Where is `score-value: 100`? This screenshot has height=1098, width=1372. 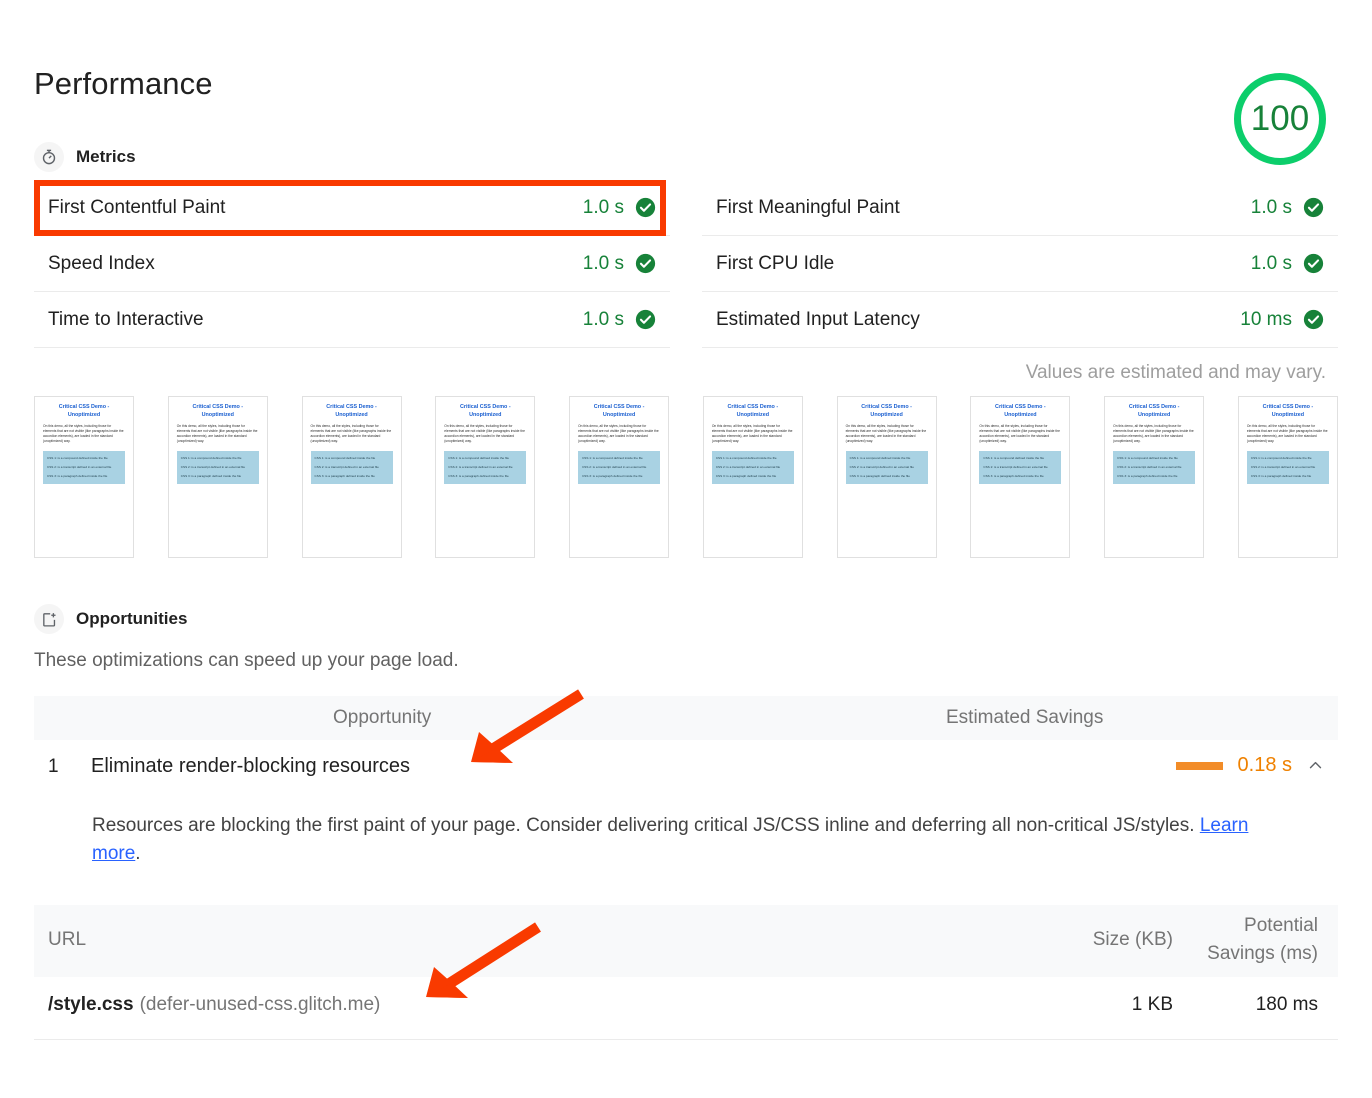 score-value: 100 is located at coordinates (1280, 118).